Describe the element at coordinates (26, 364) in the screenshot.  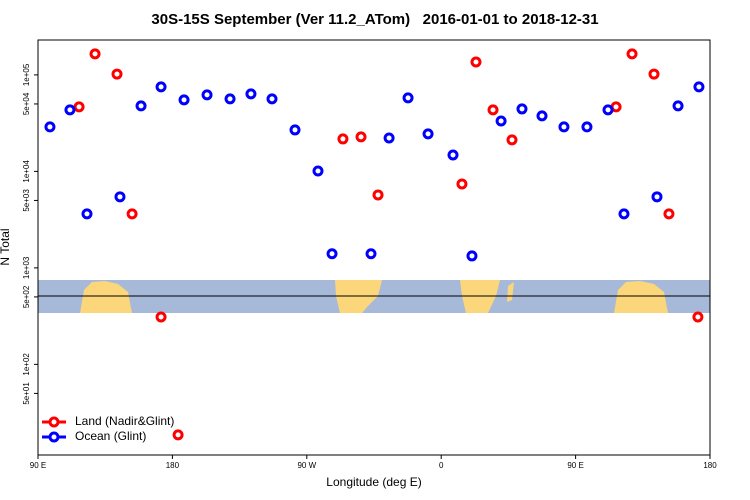
I see `y-tick-label: 1e+02` at that location.